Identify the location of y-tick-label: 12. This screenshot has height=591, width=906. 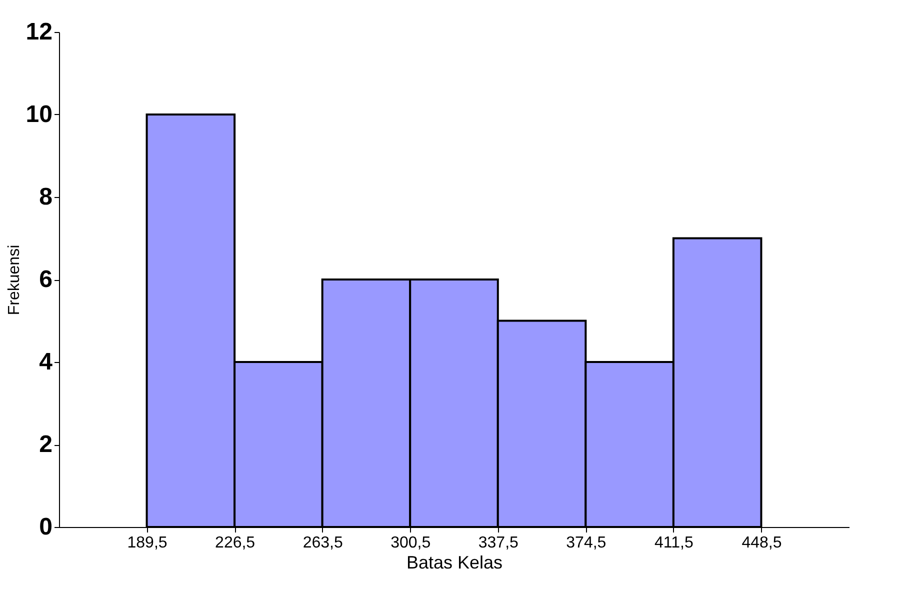
(39, 32).